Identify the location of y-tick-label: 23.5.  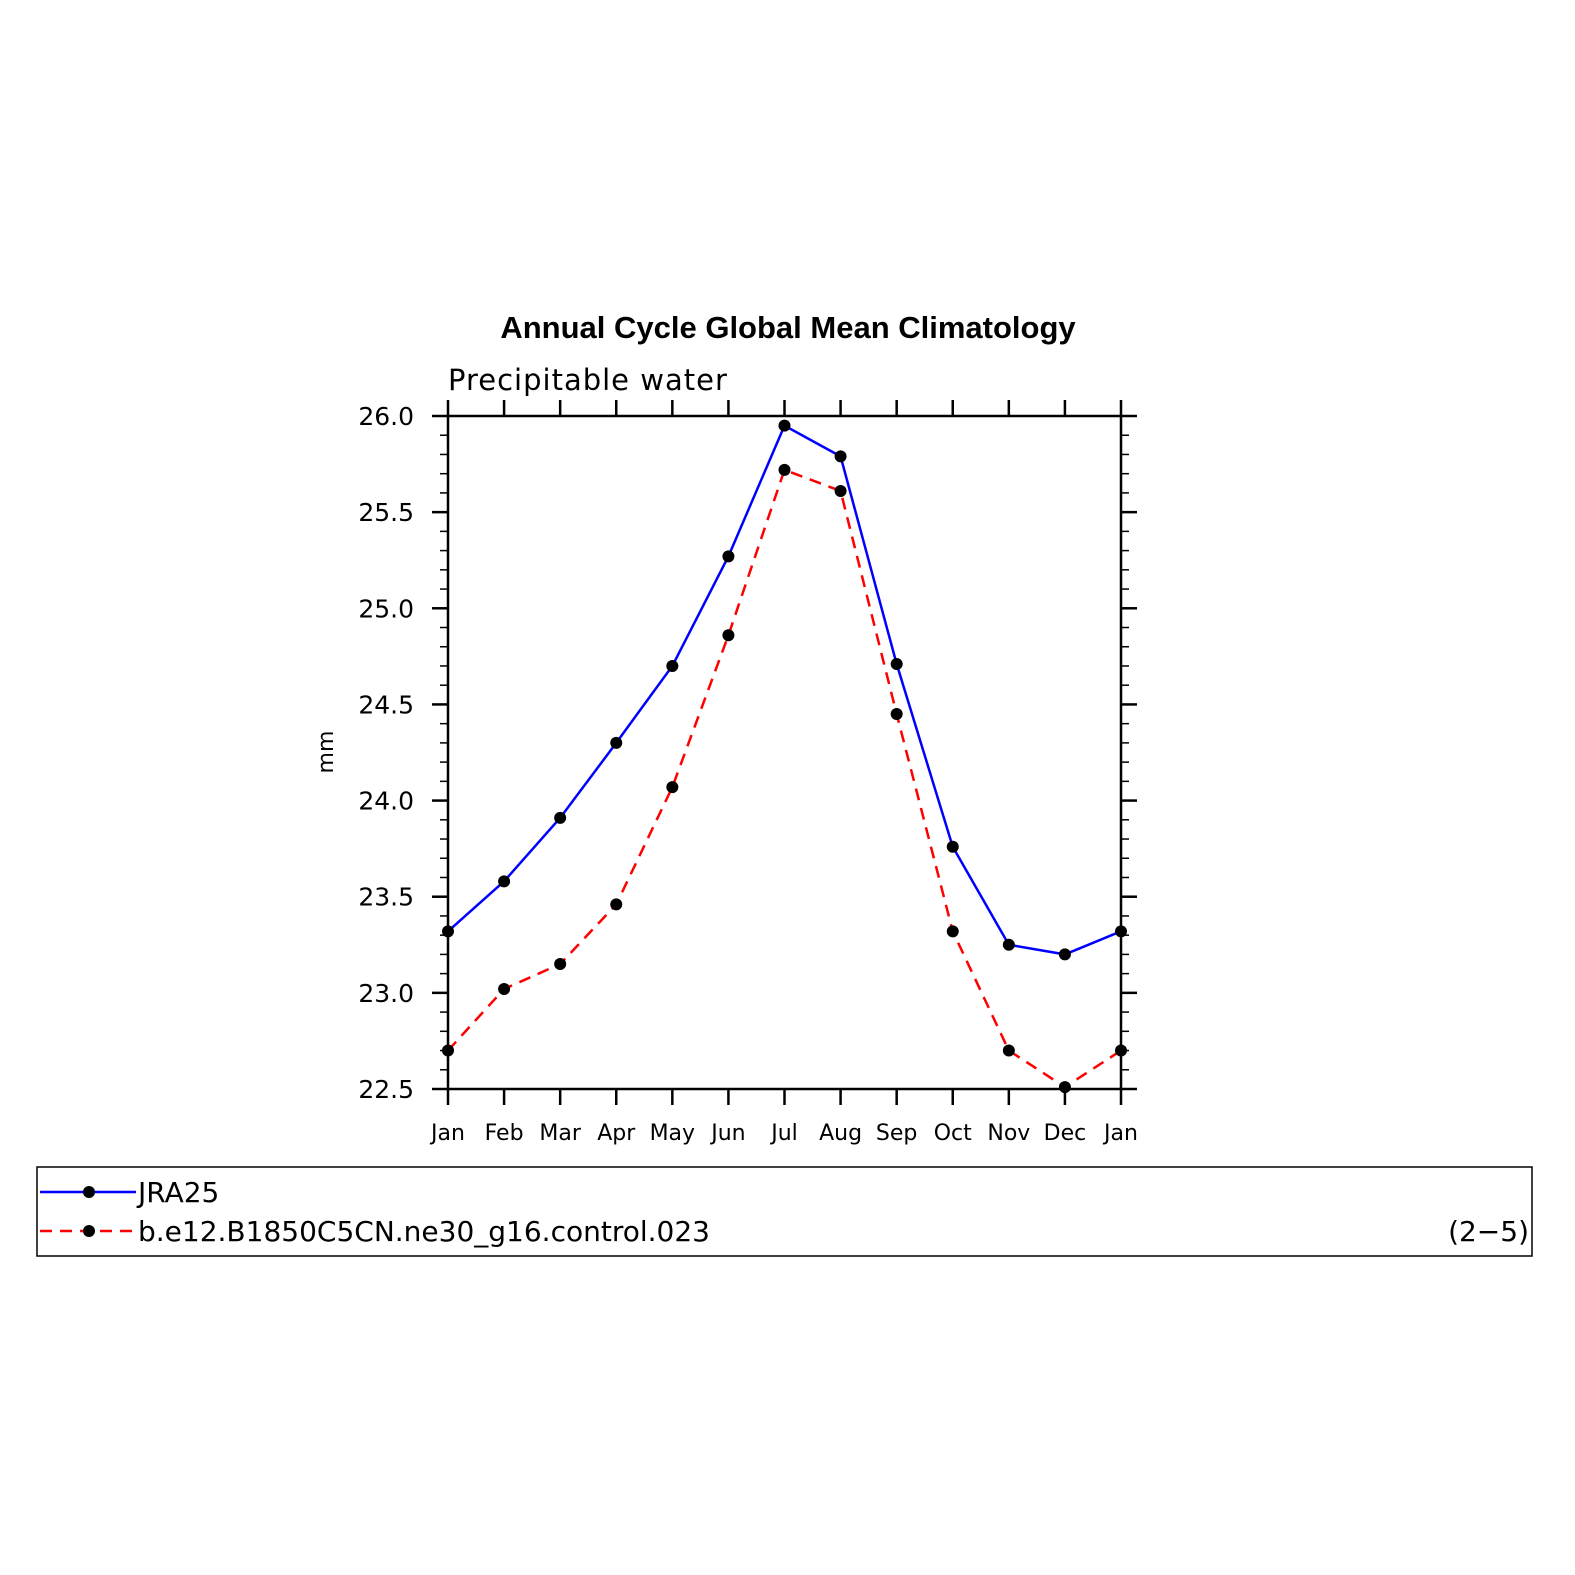
(386, 897).